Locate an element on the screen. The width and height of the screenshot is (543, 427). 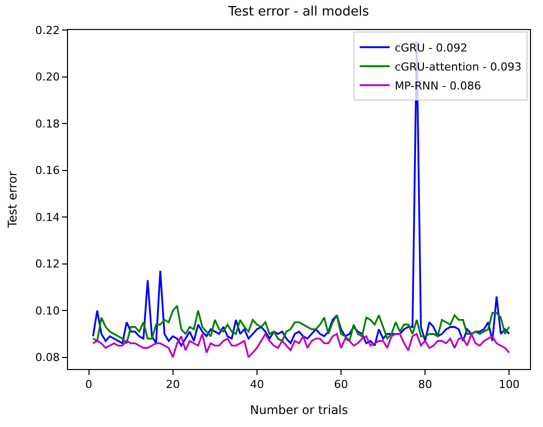
y-tick-label: 0.16 is located at coordinates (47, 171).